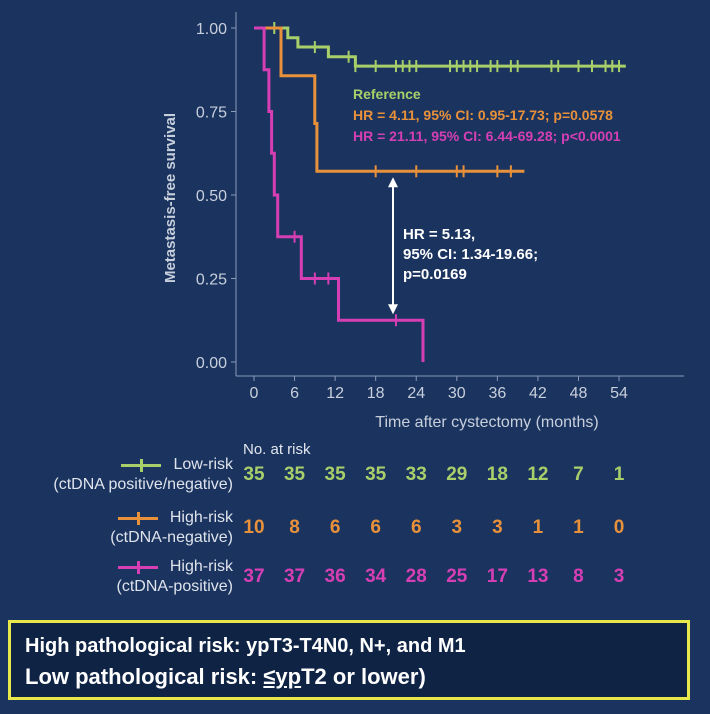 The height and width of the screenshot is (714, 710). Describe the element at coordinates (416, 474) in the screenshot. I see `risk-count: 33` at that location.